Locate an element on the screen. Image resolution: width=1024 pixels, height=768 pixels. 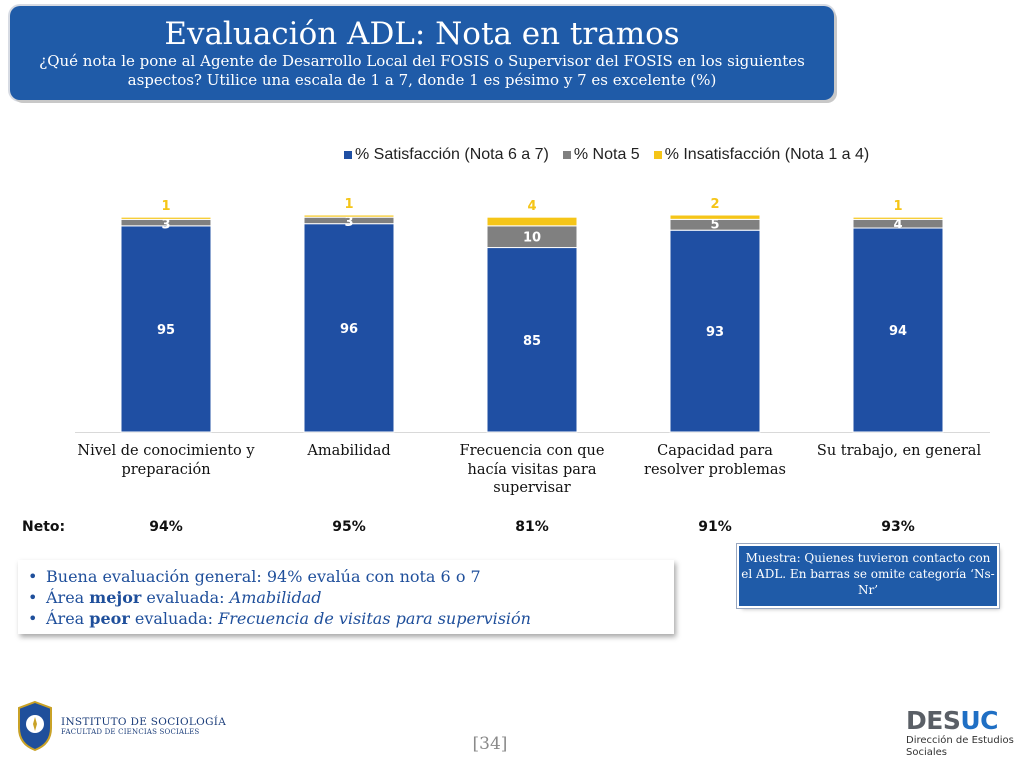
data-label: 95 is located at coordinates (166, 330).